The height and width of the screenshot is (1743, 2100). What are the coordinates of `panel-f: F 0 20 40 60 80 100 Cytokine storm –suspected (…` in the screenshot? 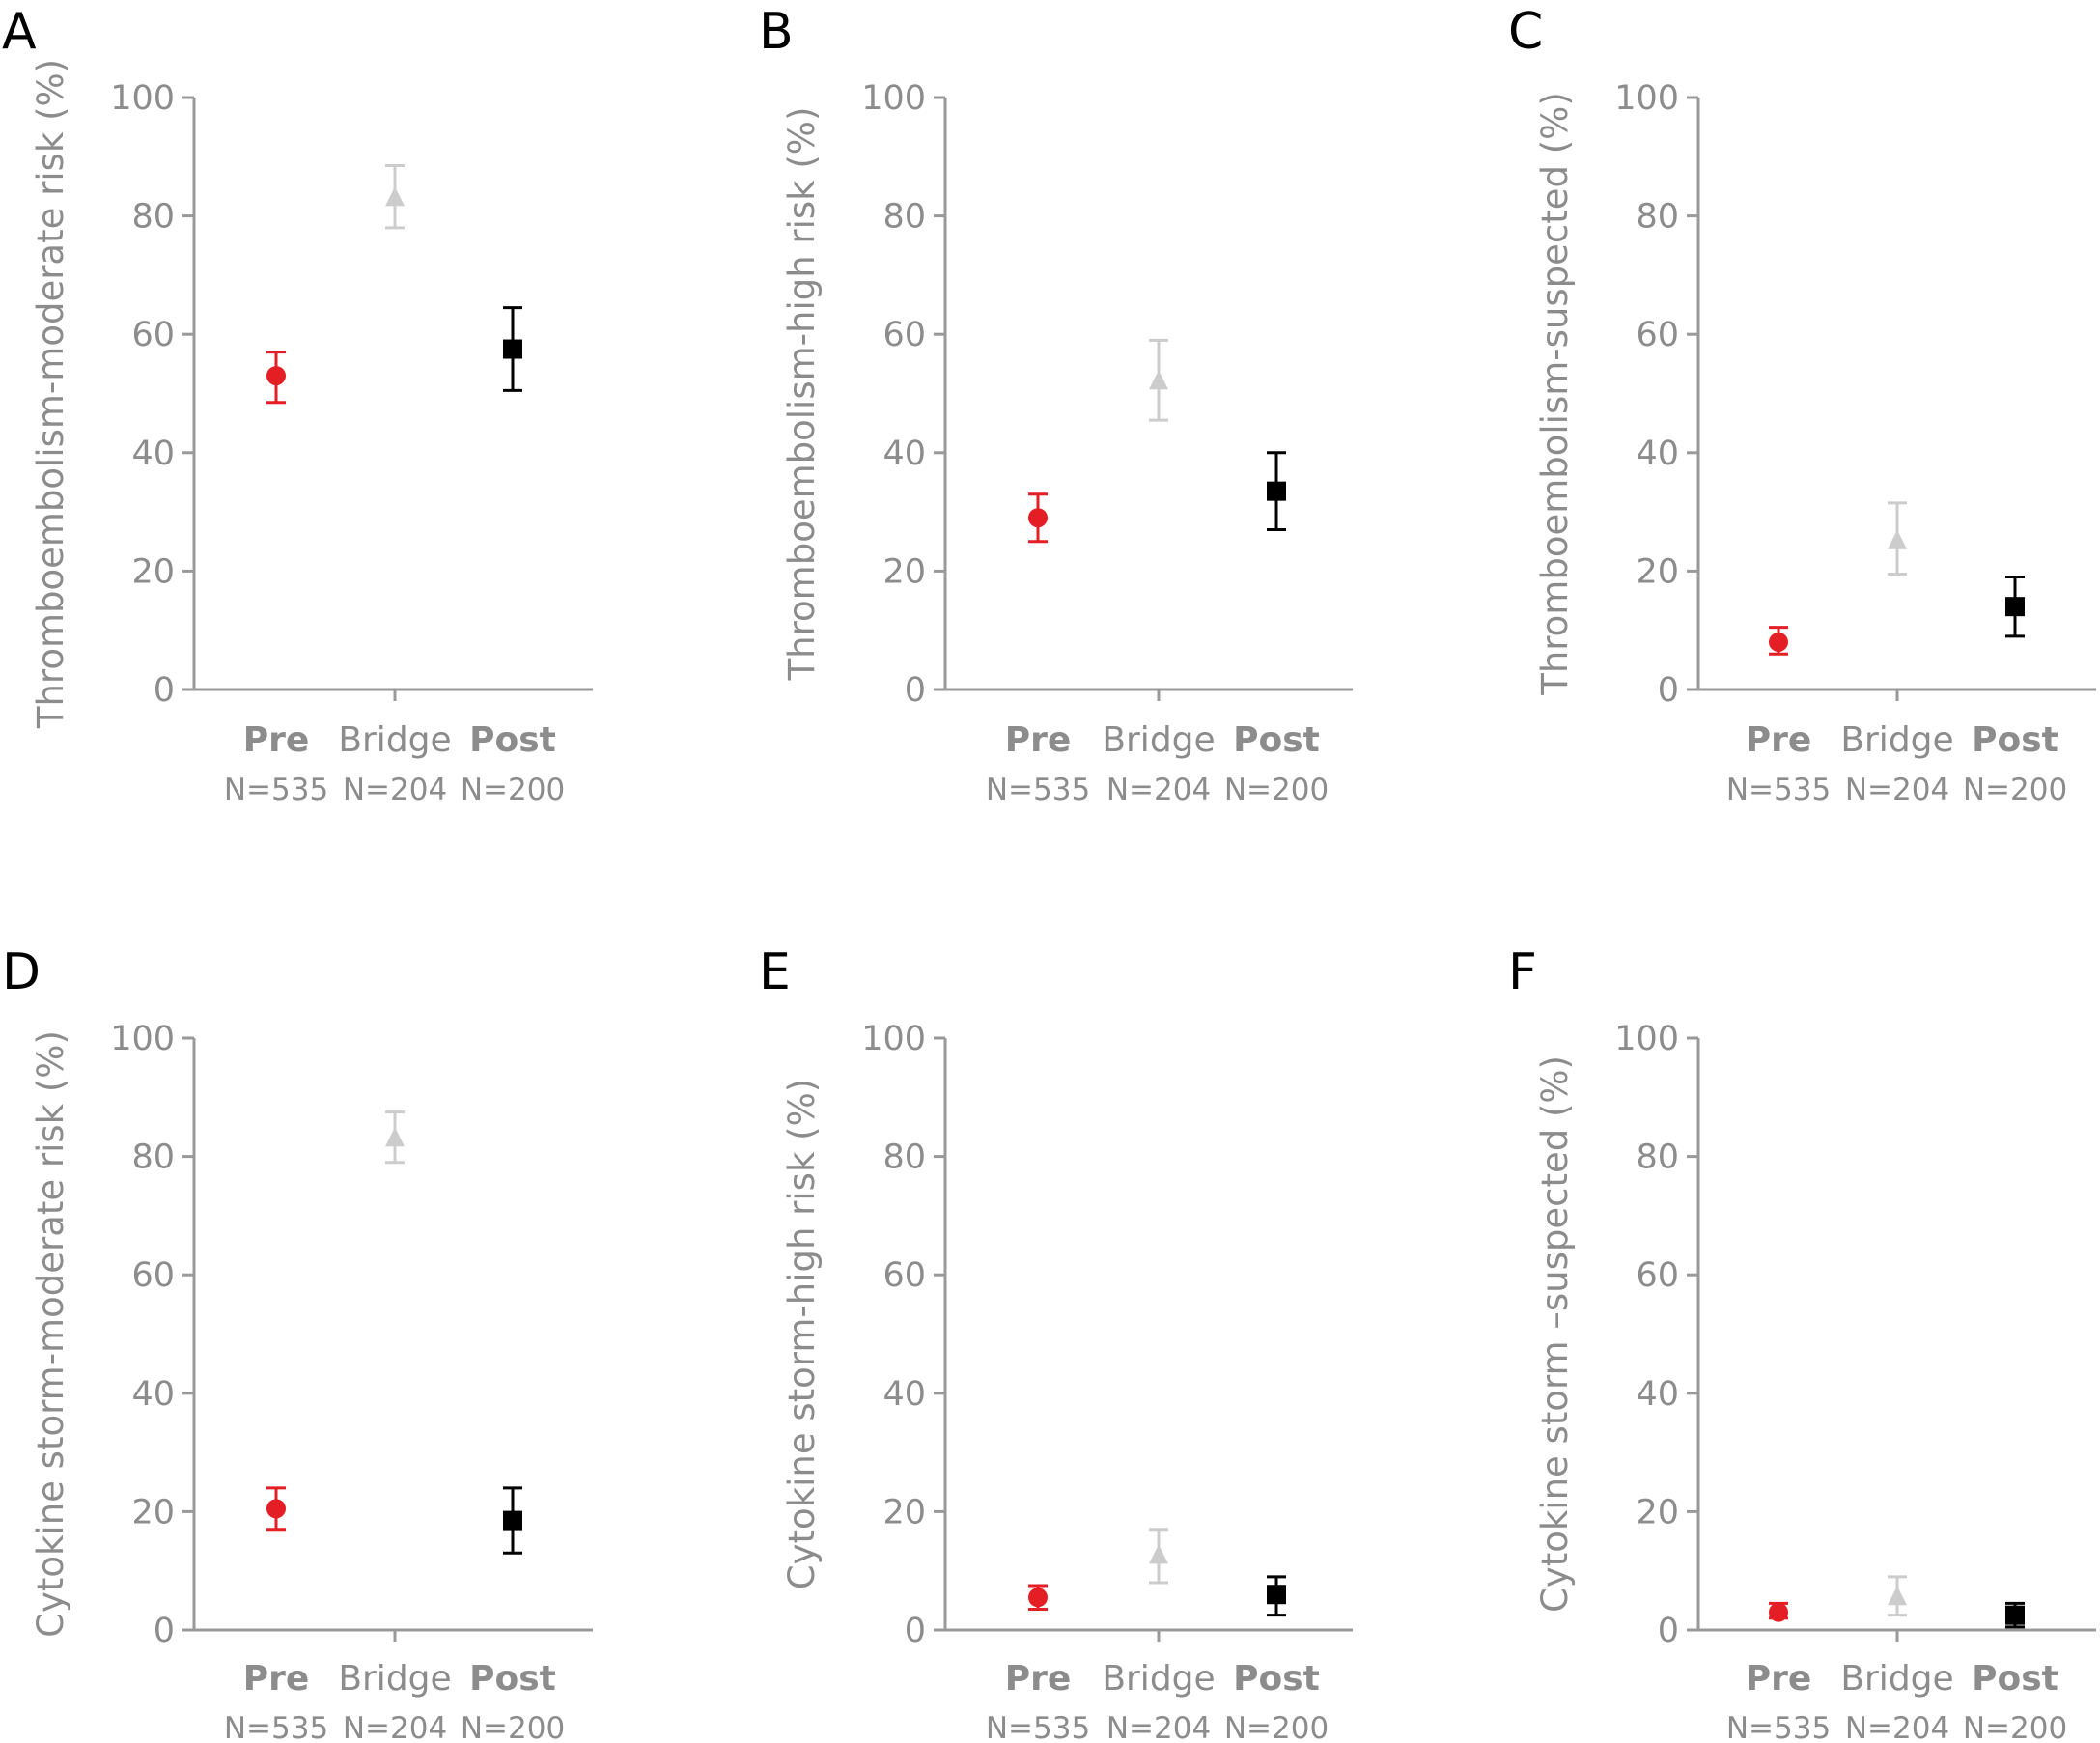 It's located at (1802, 1343).